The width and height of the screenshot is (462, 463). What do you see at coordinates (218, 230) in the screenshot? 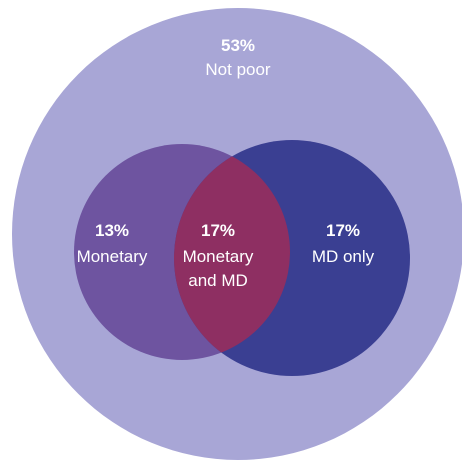
I see `overlap-percent: 17%` at bounding box center [218, 230].